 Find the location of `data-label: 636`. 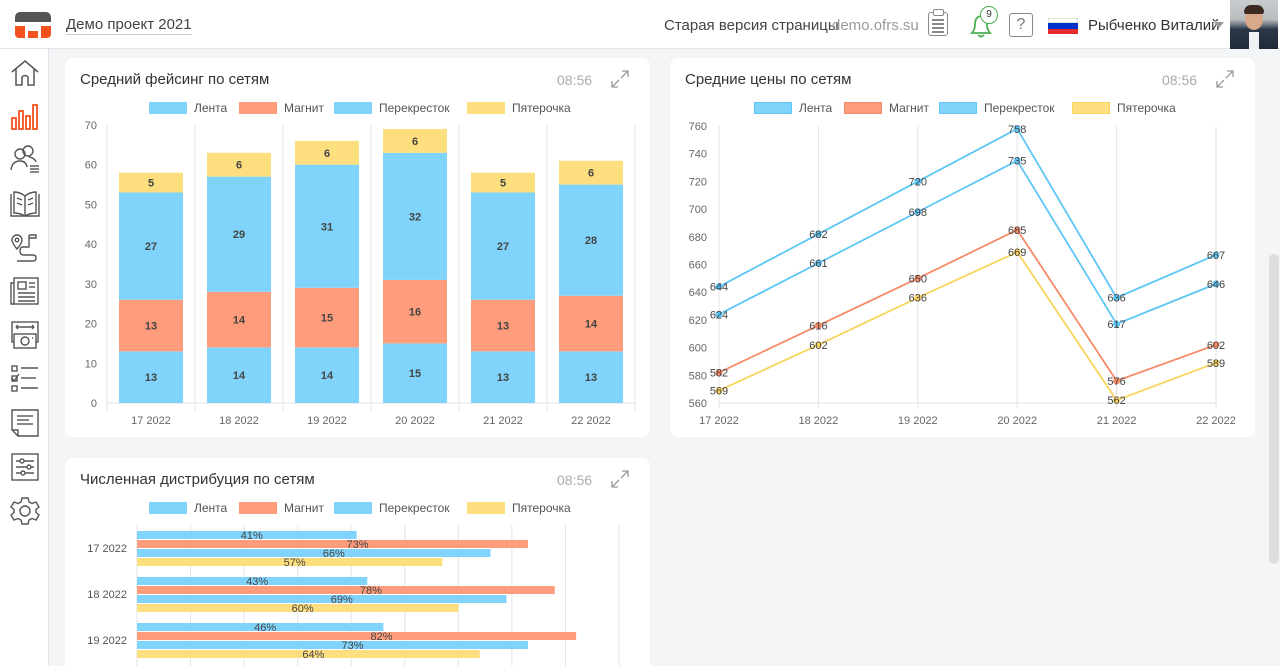

data-label: 636 is located at coordinates (918, 299).